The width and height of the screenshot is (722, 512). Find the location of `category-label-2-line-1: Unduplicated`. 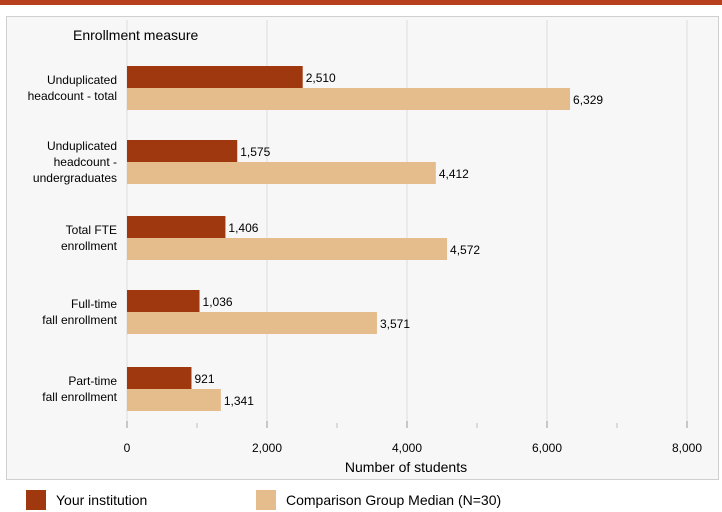

category-label-2-line-1: Unduplicated is located at coordinates (82, 146).